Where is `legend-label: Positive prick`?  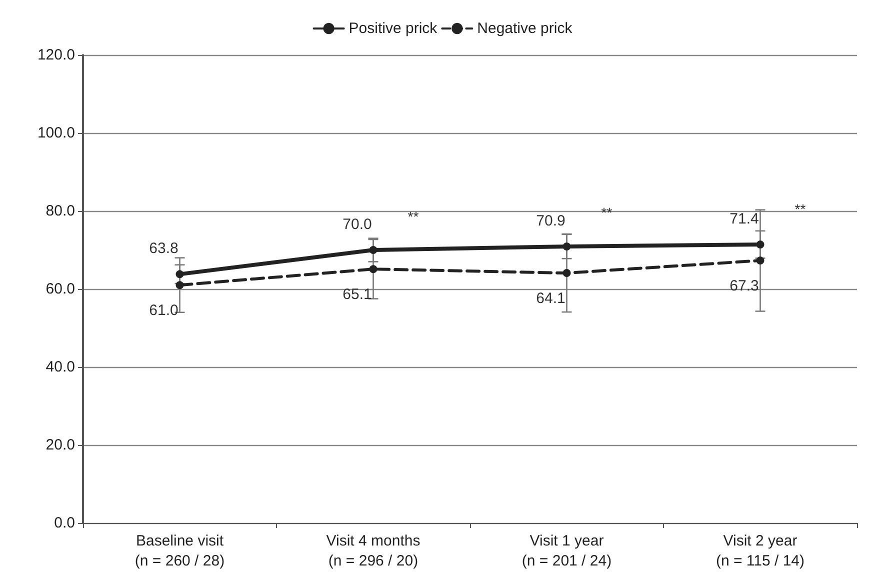
legend-label: Positive prick is located at coordinates (393, 28).